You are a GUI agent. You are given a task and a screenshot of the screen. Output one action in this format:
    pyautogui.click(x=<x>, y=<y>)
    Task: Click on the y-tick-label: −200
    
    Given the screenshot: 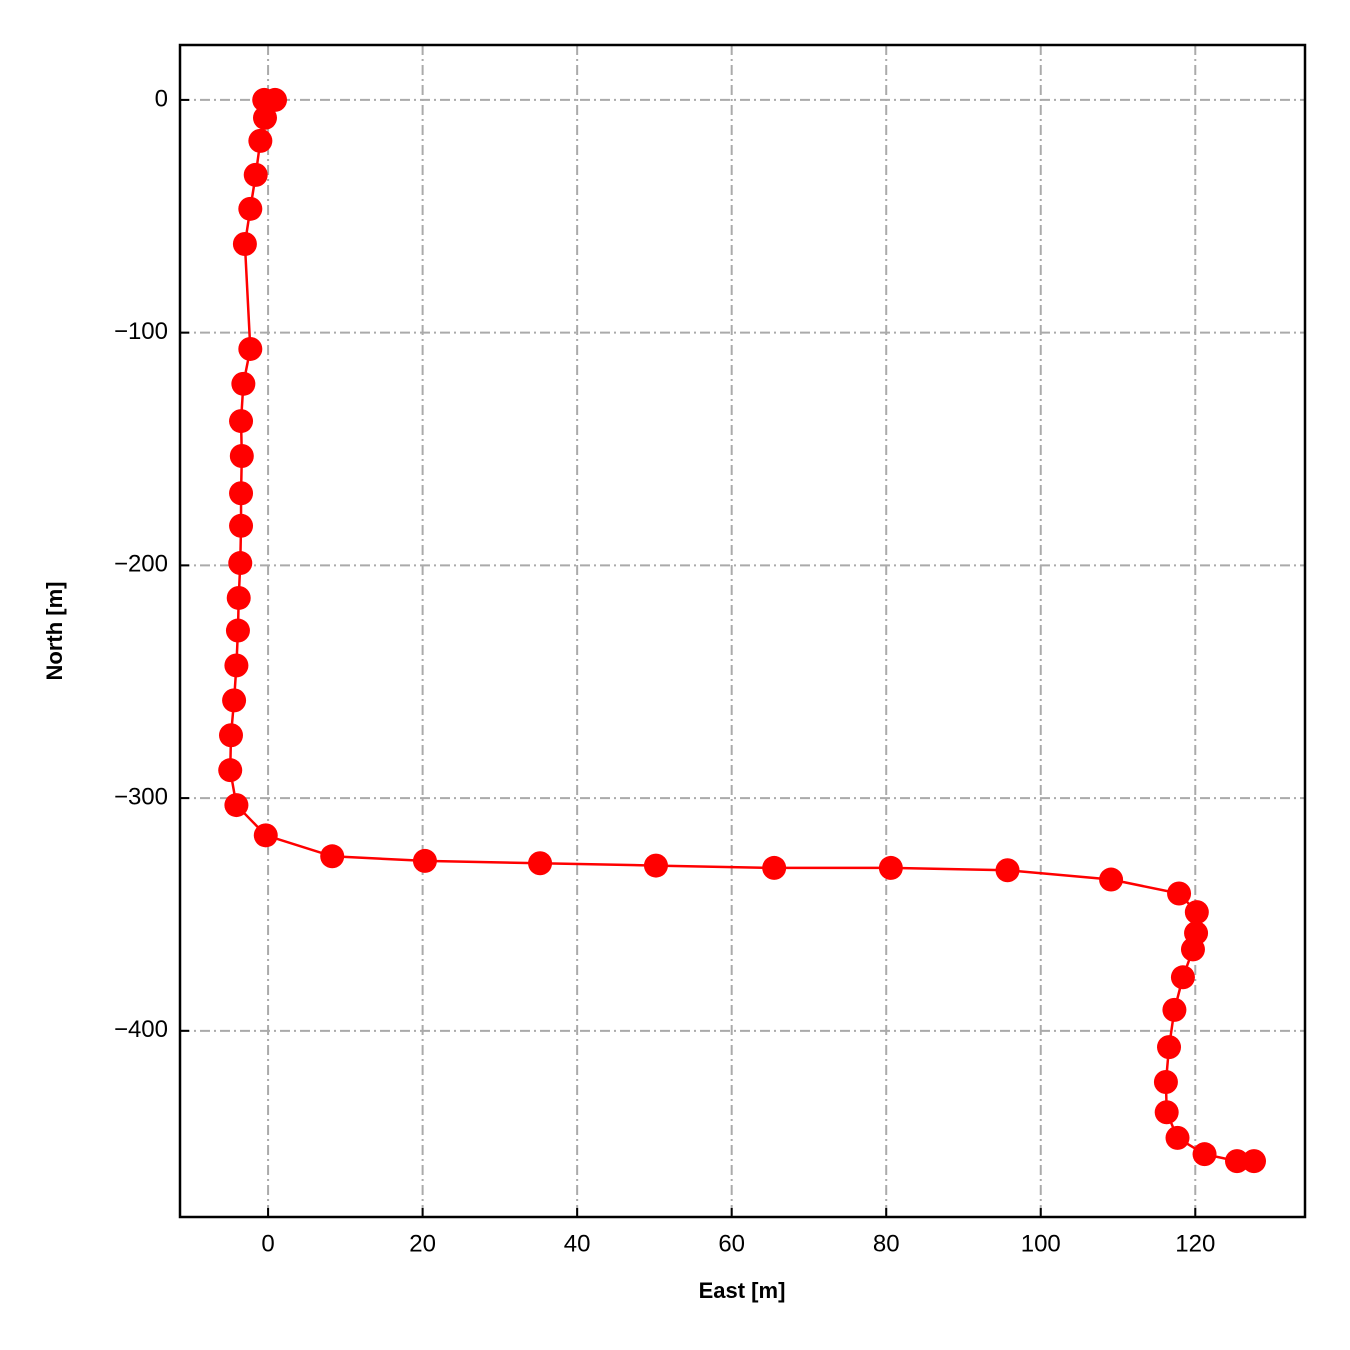 What is the action you would take?
    pyautogui.click(x=141, y=564)
    